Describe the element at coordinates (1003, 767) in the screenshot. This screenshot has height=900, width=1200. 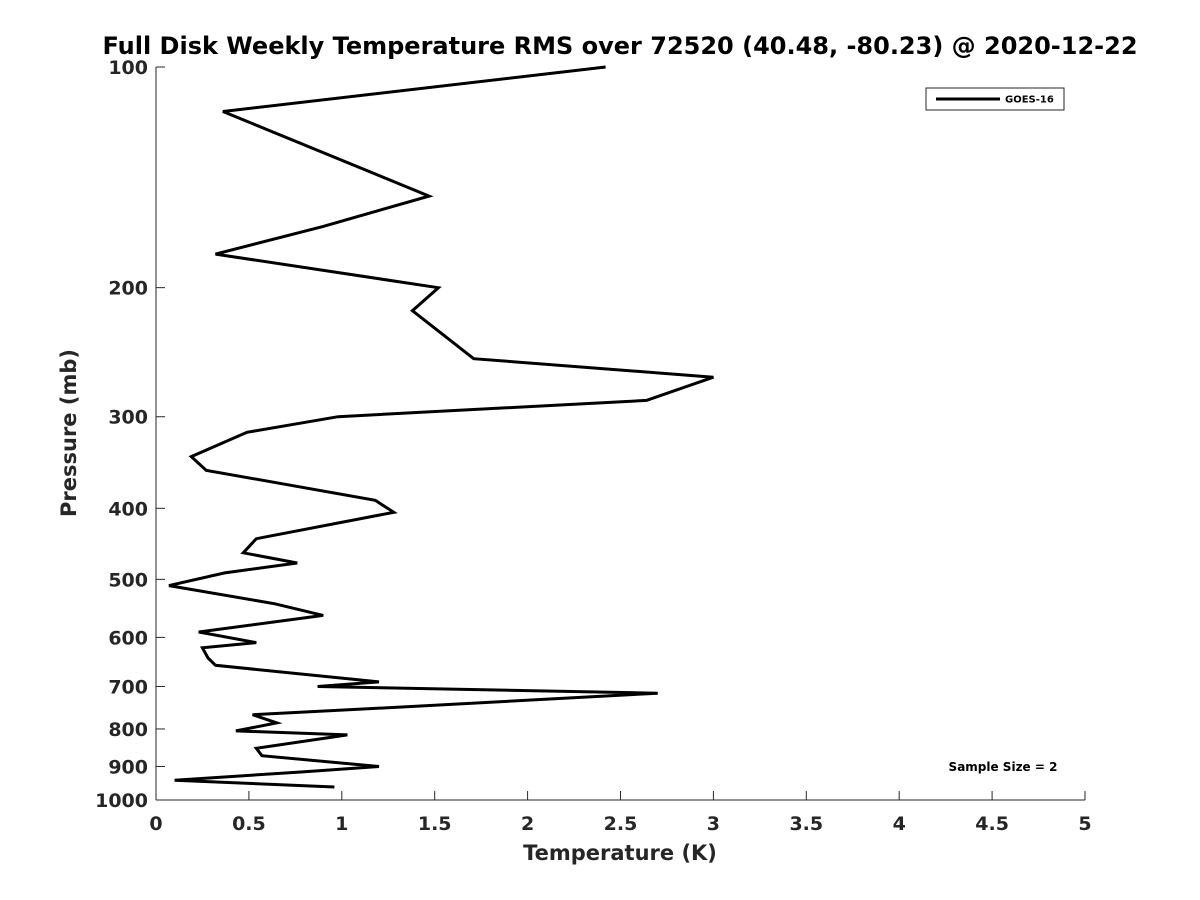
I see `sample-size-annotation: Sample Size = 2` at that location.